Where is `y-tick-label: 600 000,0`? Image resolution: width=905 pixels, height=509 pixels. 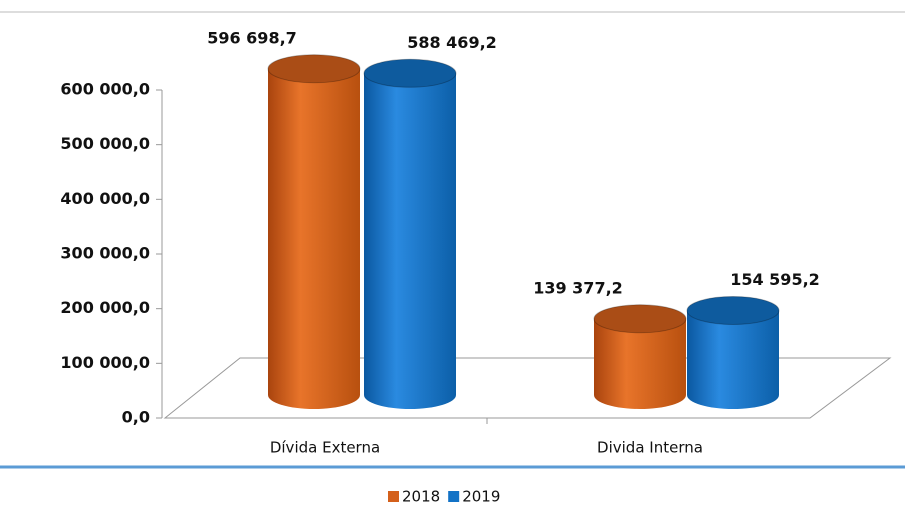 y-tick-label: 600 000,0 is located at coordinates (105, 89).